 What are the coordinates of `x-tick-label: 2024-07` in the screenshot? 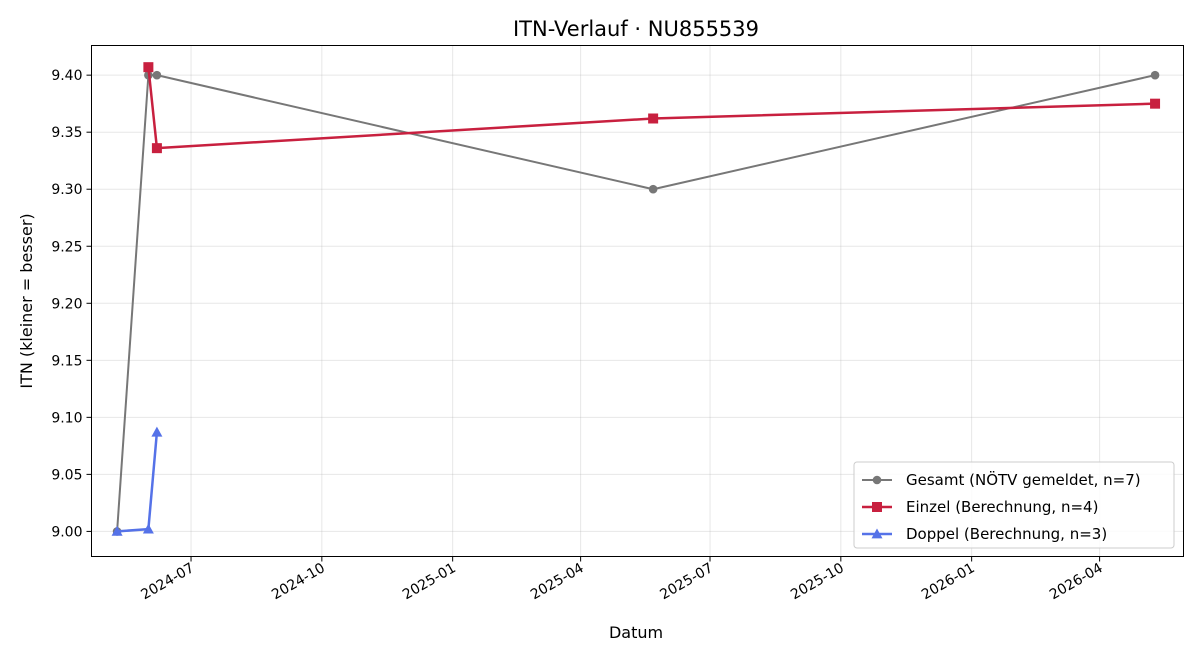 It's located at (167, 581).